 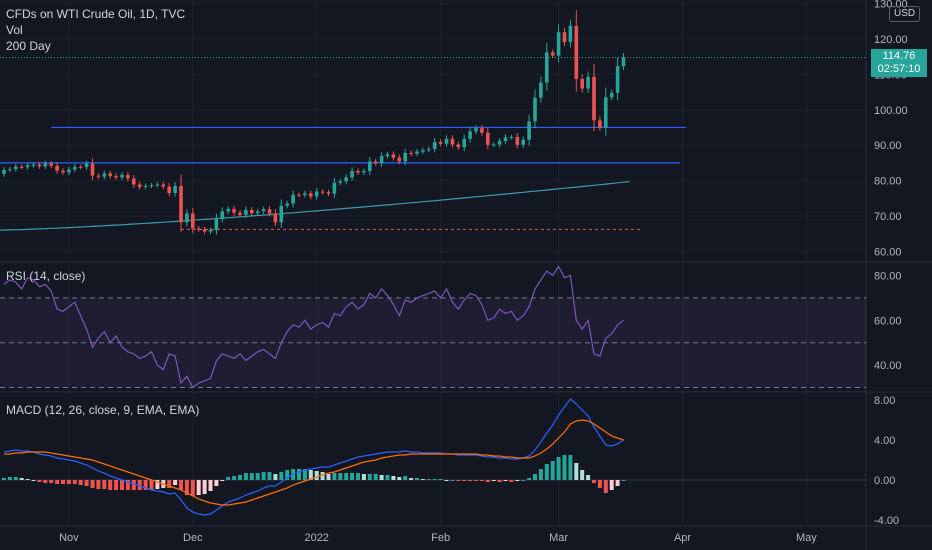 I want to click on rsi-legend: RSI (14, close), so click(x=45, y=276).